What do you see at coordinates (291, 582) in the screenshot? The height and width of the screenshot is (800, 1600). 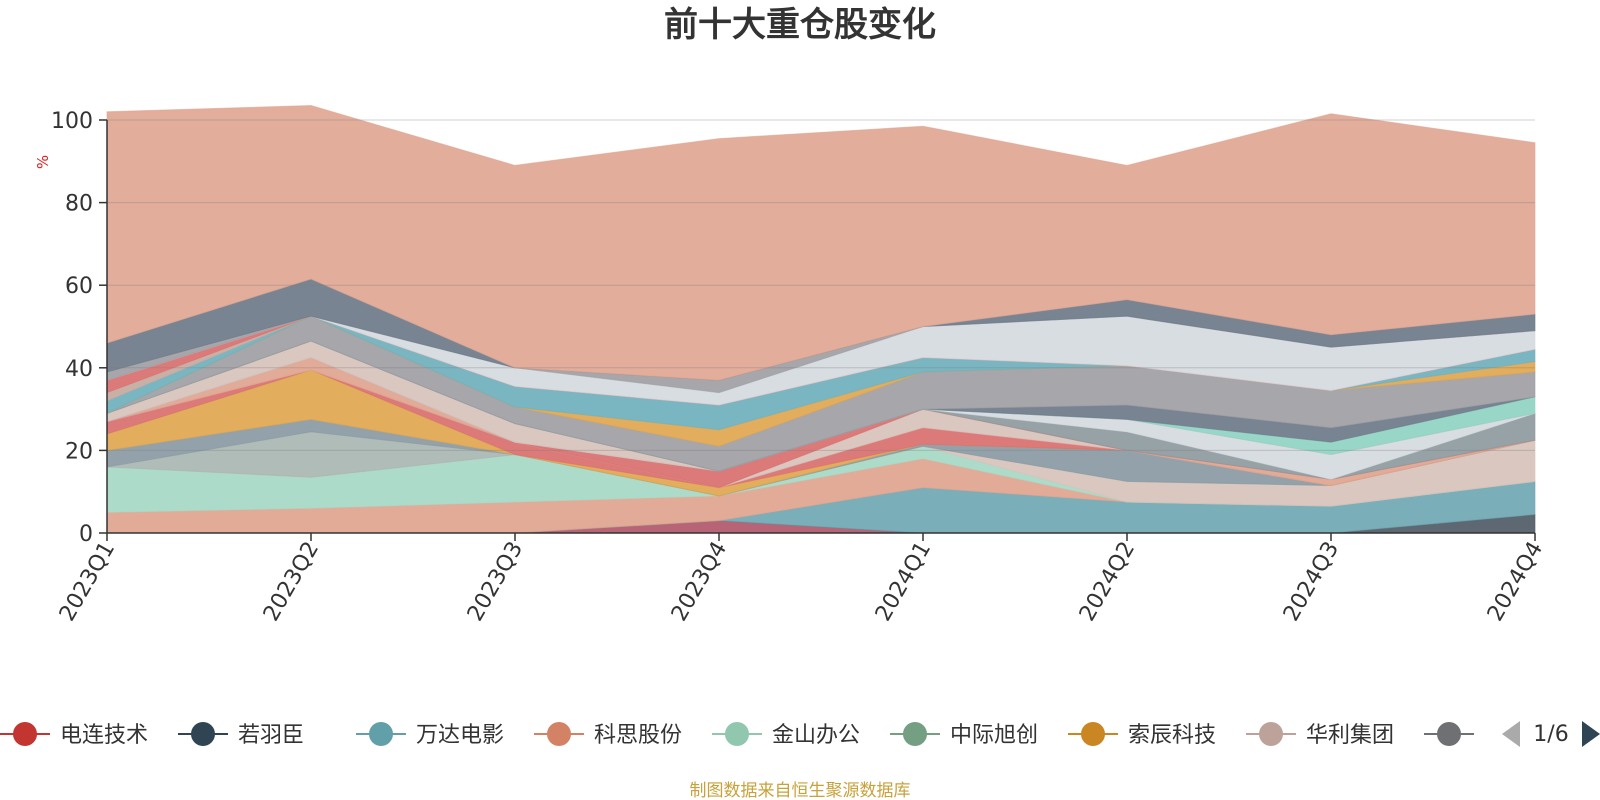 I see `x-tick-label: 2023Q2` at bounding box center [291, 582].